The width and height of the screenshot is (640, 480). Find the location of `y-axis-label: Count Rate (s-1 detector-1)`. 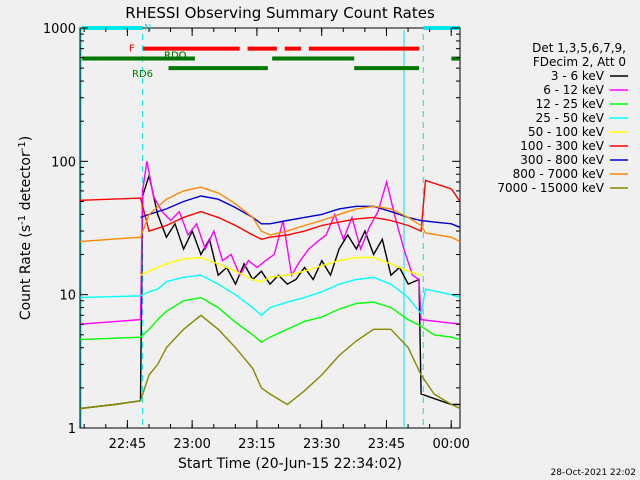

y-axis-label: Count Rate (s-1 detector-1) is located at coordinates (25, 228).